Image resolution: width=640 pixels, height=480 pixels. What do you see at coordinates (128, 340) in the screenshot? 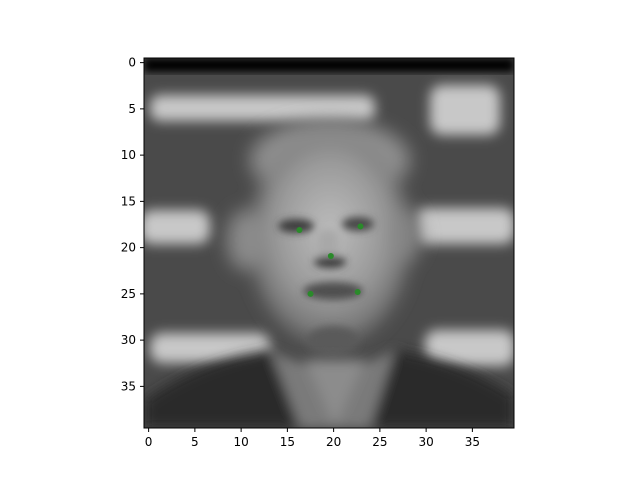
I see `y-tick-label: 30` at bounding box center [128, 340].